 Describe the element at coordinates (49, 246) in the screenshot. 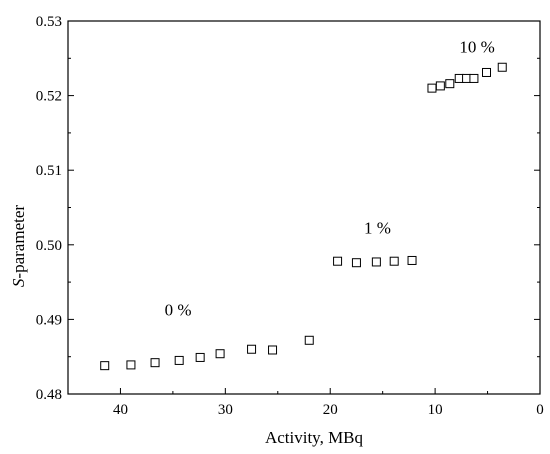

I see `y-tick-label: 0.50` at that location.